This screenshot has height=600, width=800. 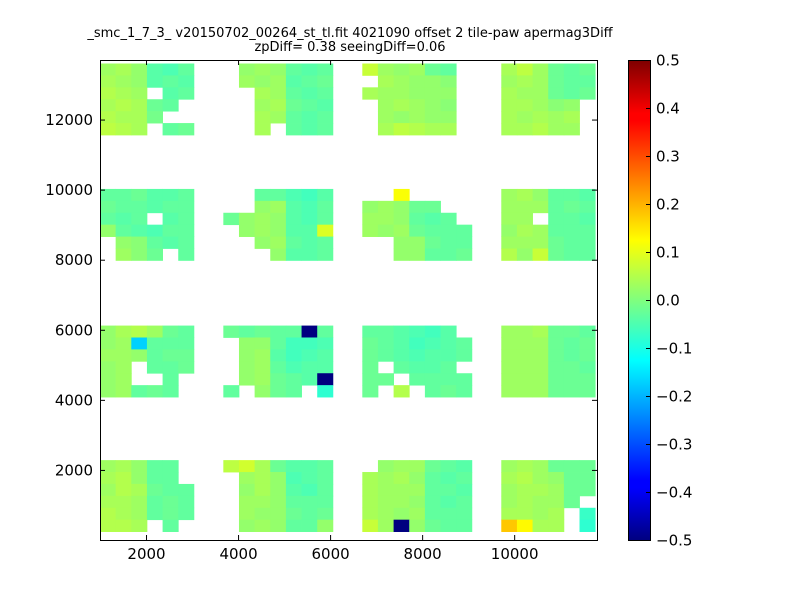 What do you see at coordinates (674, 349) in the screenshot?
I see `colorbar-tick-label: −0.1` at bounding box center [674, 349].